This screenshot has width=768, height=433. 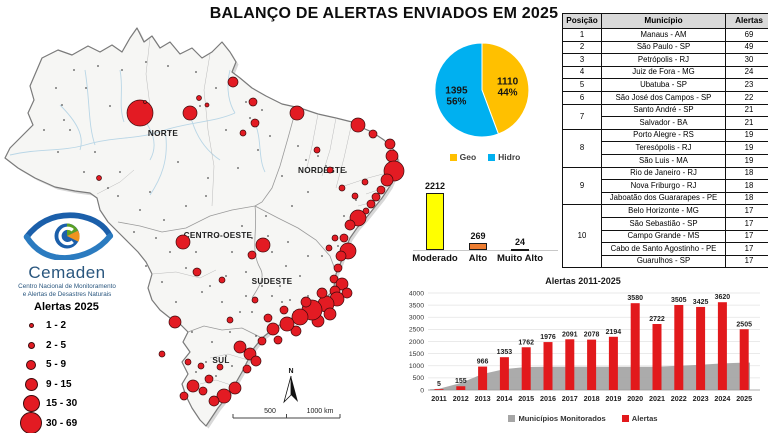 What do you see at coordinates (663, 236) in the screenshot?
I see `cell-municipio: Campo Grande - MS` at bounding box center [663, 236].